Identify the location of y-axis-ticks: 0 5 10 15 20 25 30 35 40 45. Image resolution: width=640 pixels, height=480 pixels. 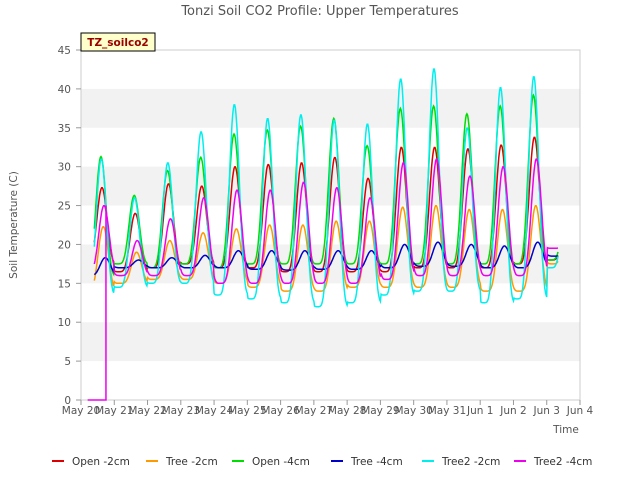
(69, 226).